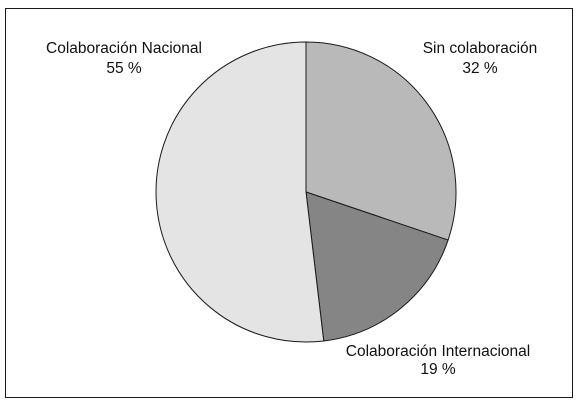 This screenshot has width=580, height=405. What do you see at coordinates (438, 351) in the screenshot?
I see `slice-label-colaboracion-internacional: Colaboración Internacional` at bounding box center [438, 351].